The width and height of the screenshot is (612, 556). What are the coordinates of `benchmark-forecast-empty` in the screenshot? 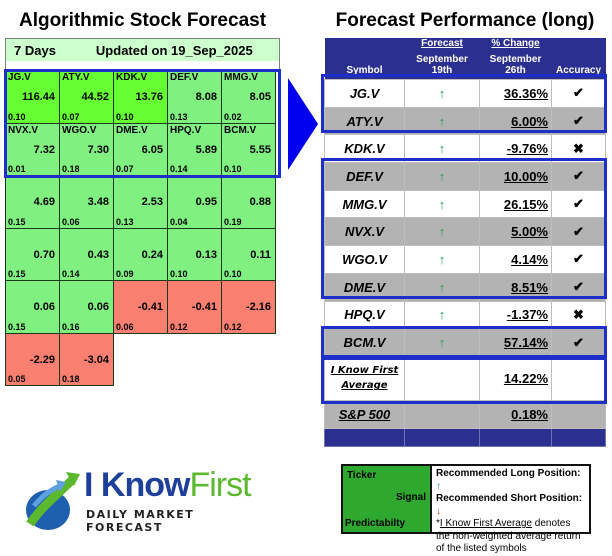 It's located at (442, 414).